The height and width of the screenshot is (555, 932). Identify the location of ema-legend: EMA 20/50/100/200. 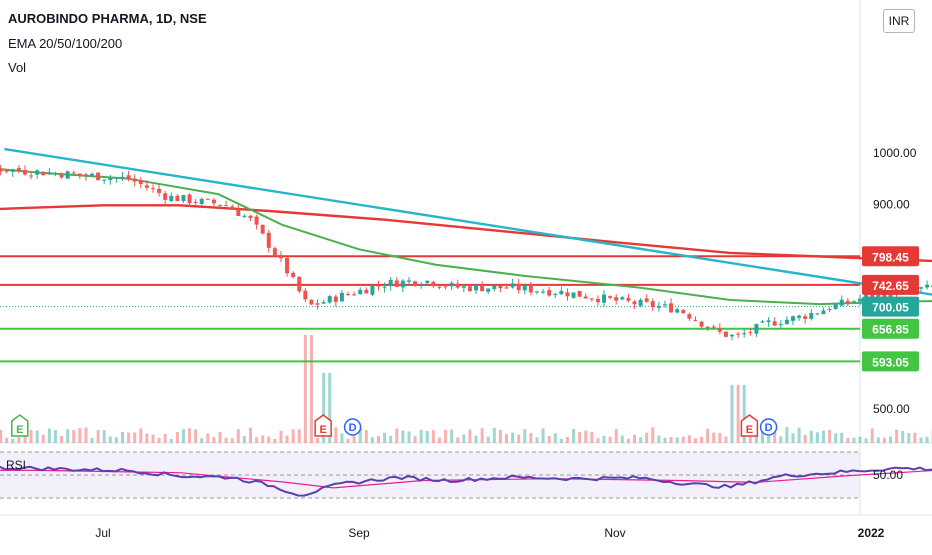
(65, 43).